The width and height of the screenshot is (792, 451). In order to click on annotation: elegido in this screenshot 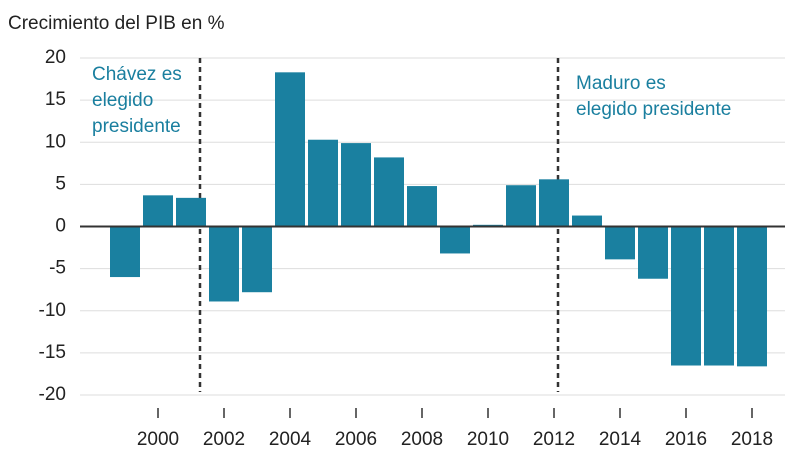, I will do `click(122, 100)`.